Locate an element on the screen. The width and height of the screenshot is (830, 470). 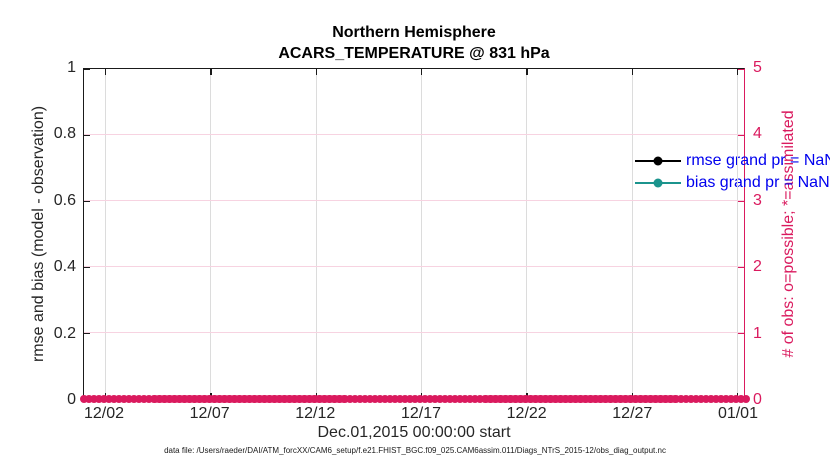
legend-line-sample is located at coordinates (658, 161).